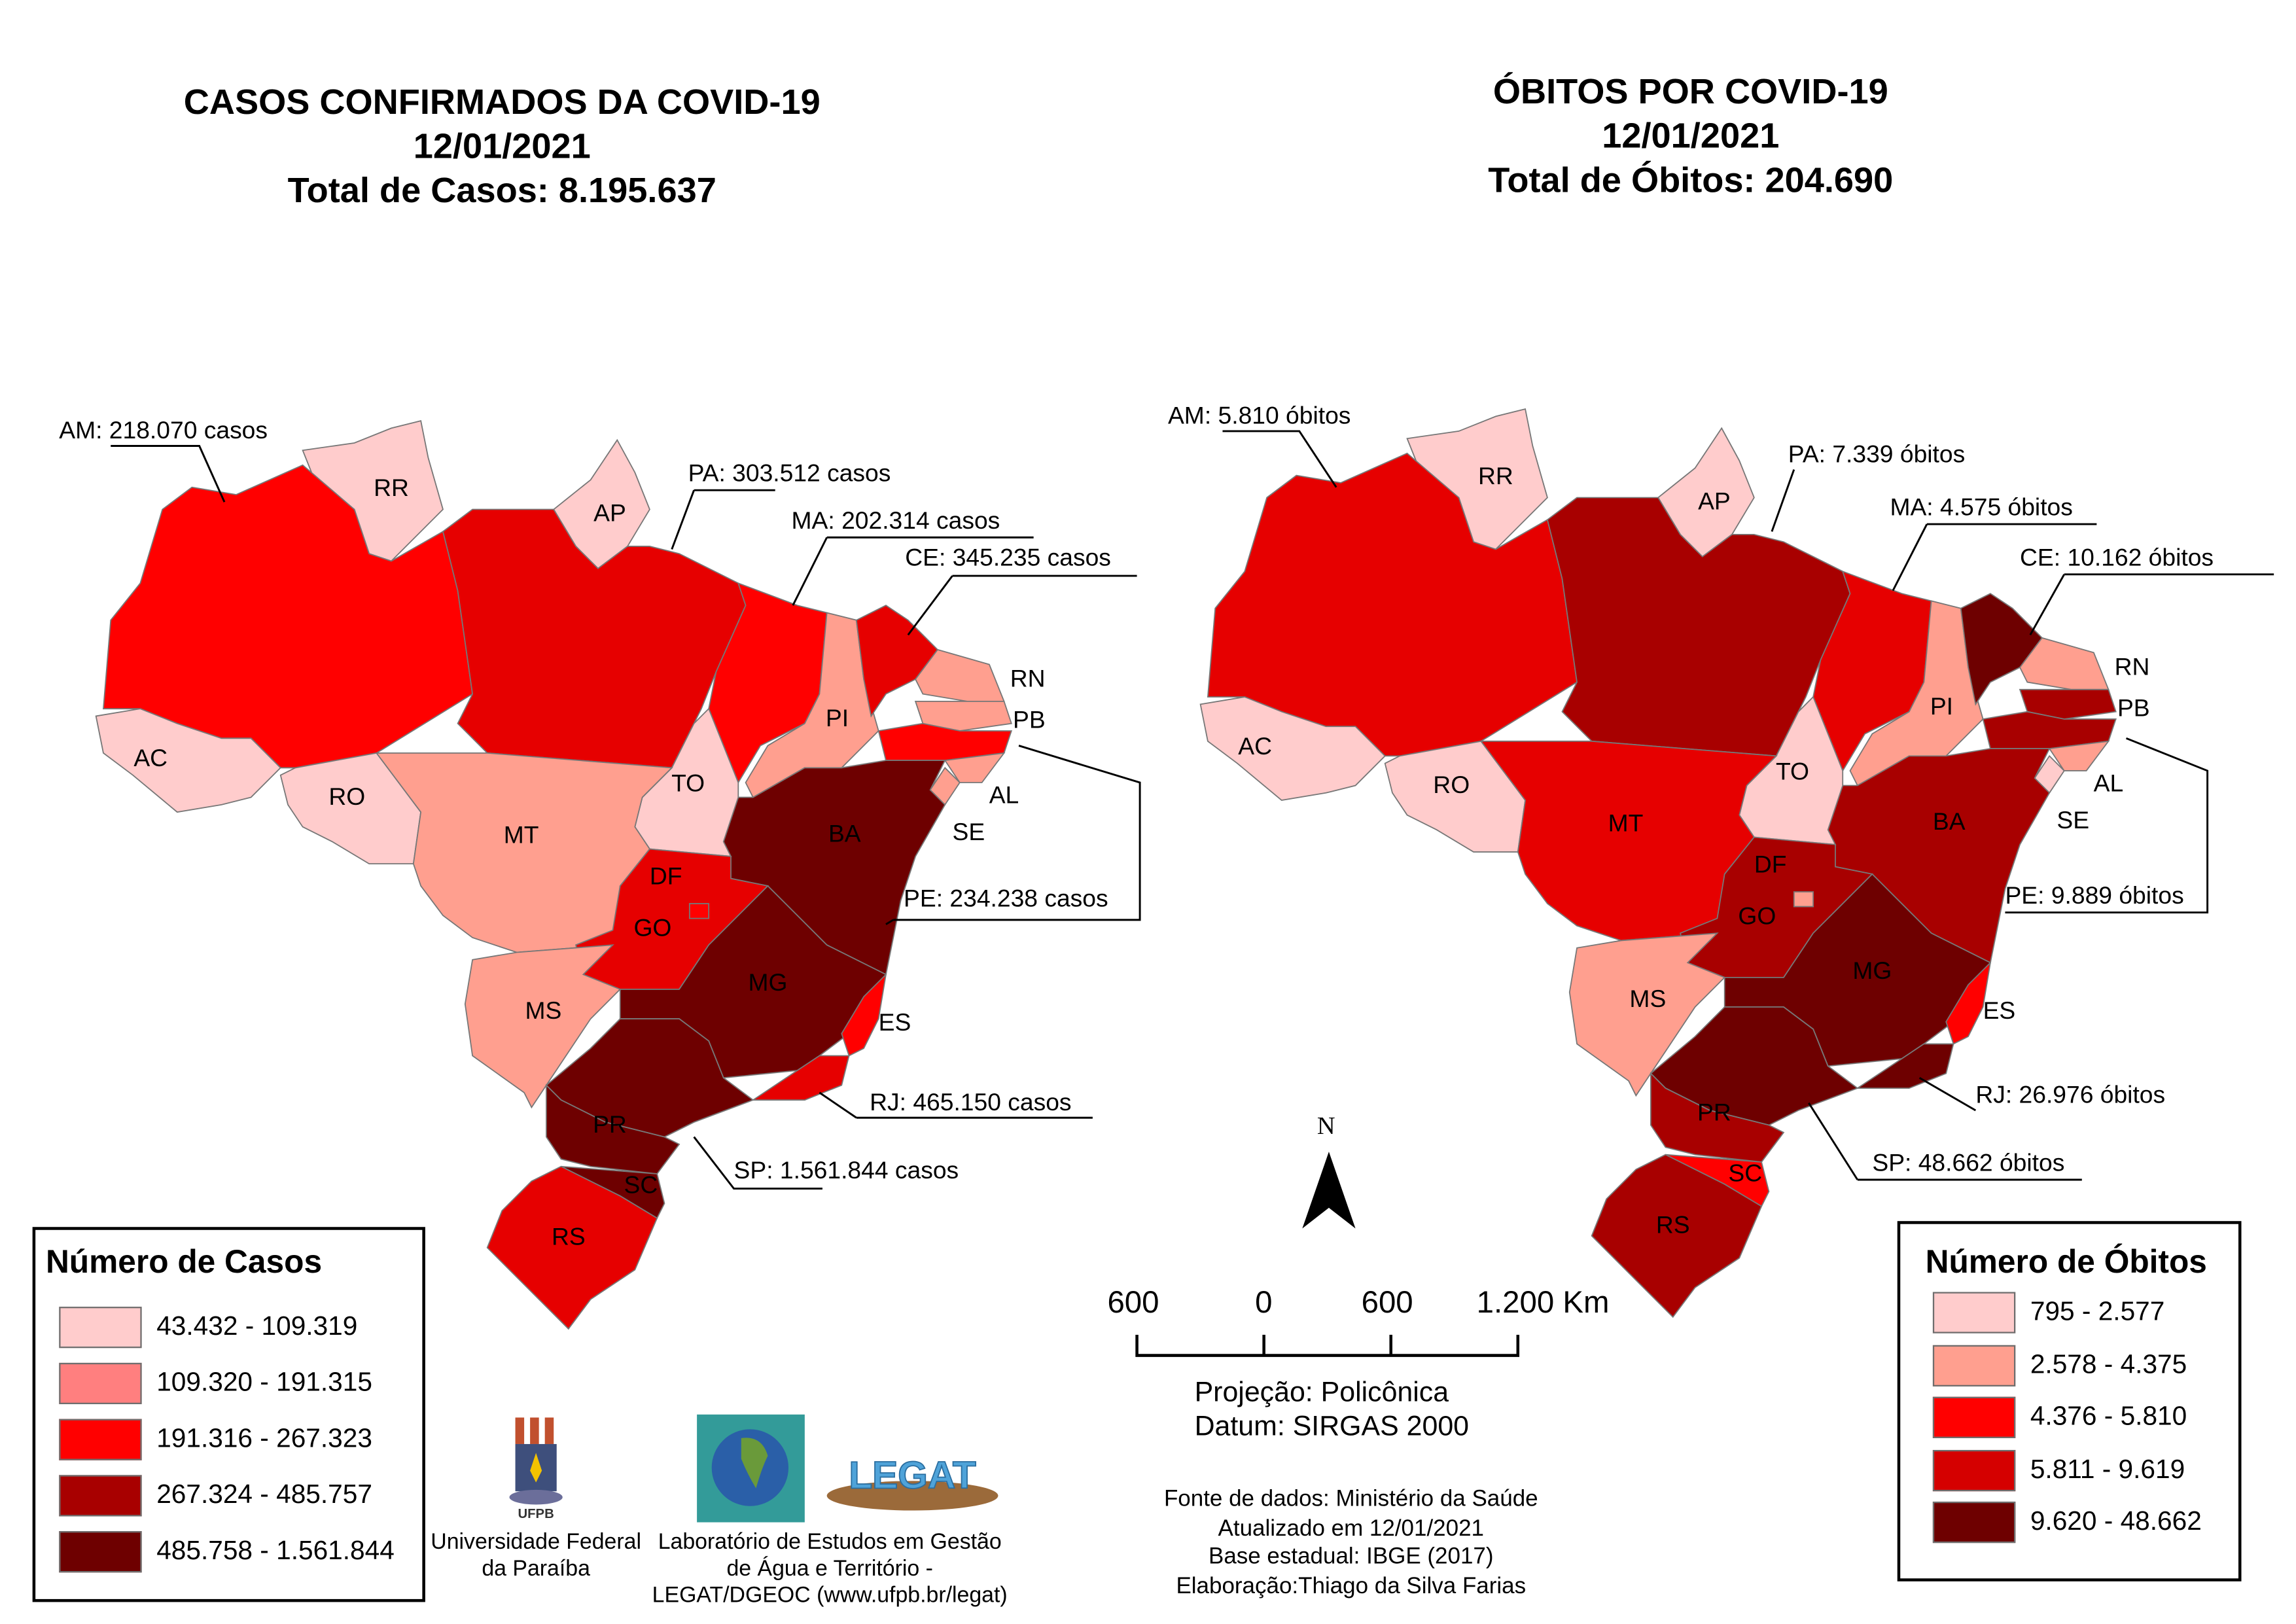 The width and height of the screenshot is (2296, 1624). I want to click on cases-legend-title: Número de Casos, so click(184, 1261).